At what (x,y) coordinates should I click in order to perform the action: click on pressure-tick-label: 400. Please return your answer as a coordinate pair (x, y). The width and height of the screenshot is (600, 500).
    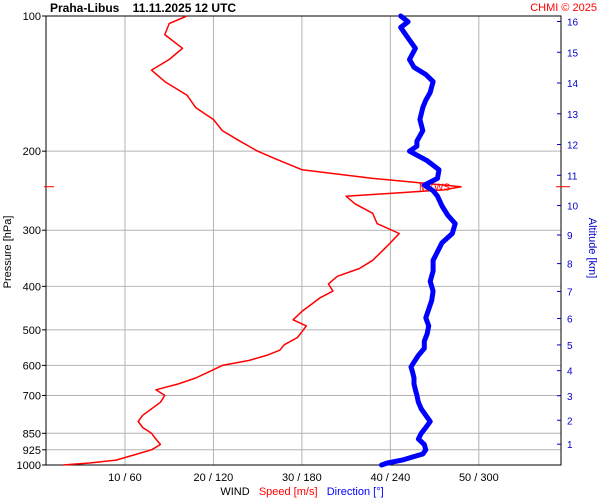
    Looking at the image, I should click on (32, 287).